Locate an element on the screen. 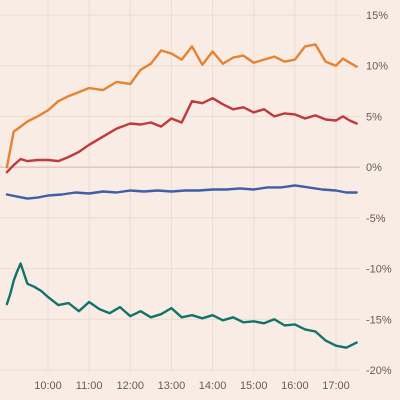  y-tick-label: 10% is located at coordinates (377, 67).